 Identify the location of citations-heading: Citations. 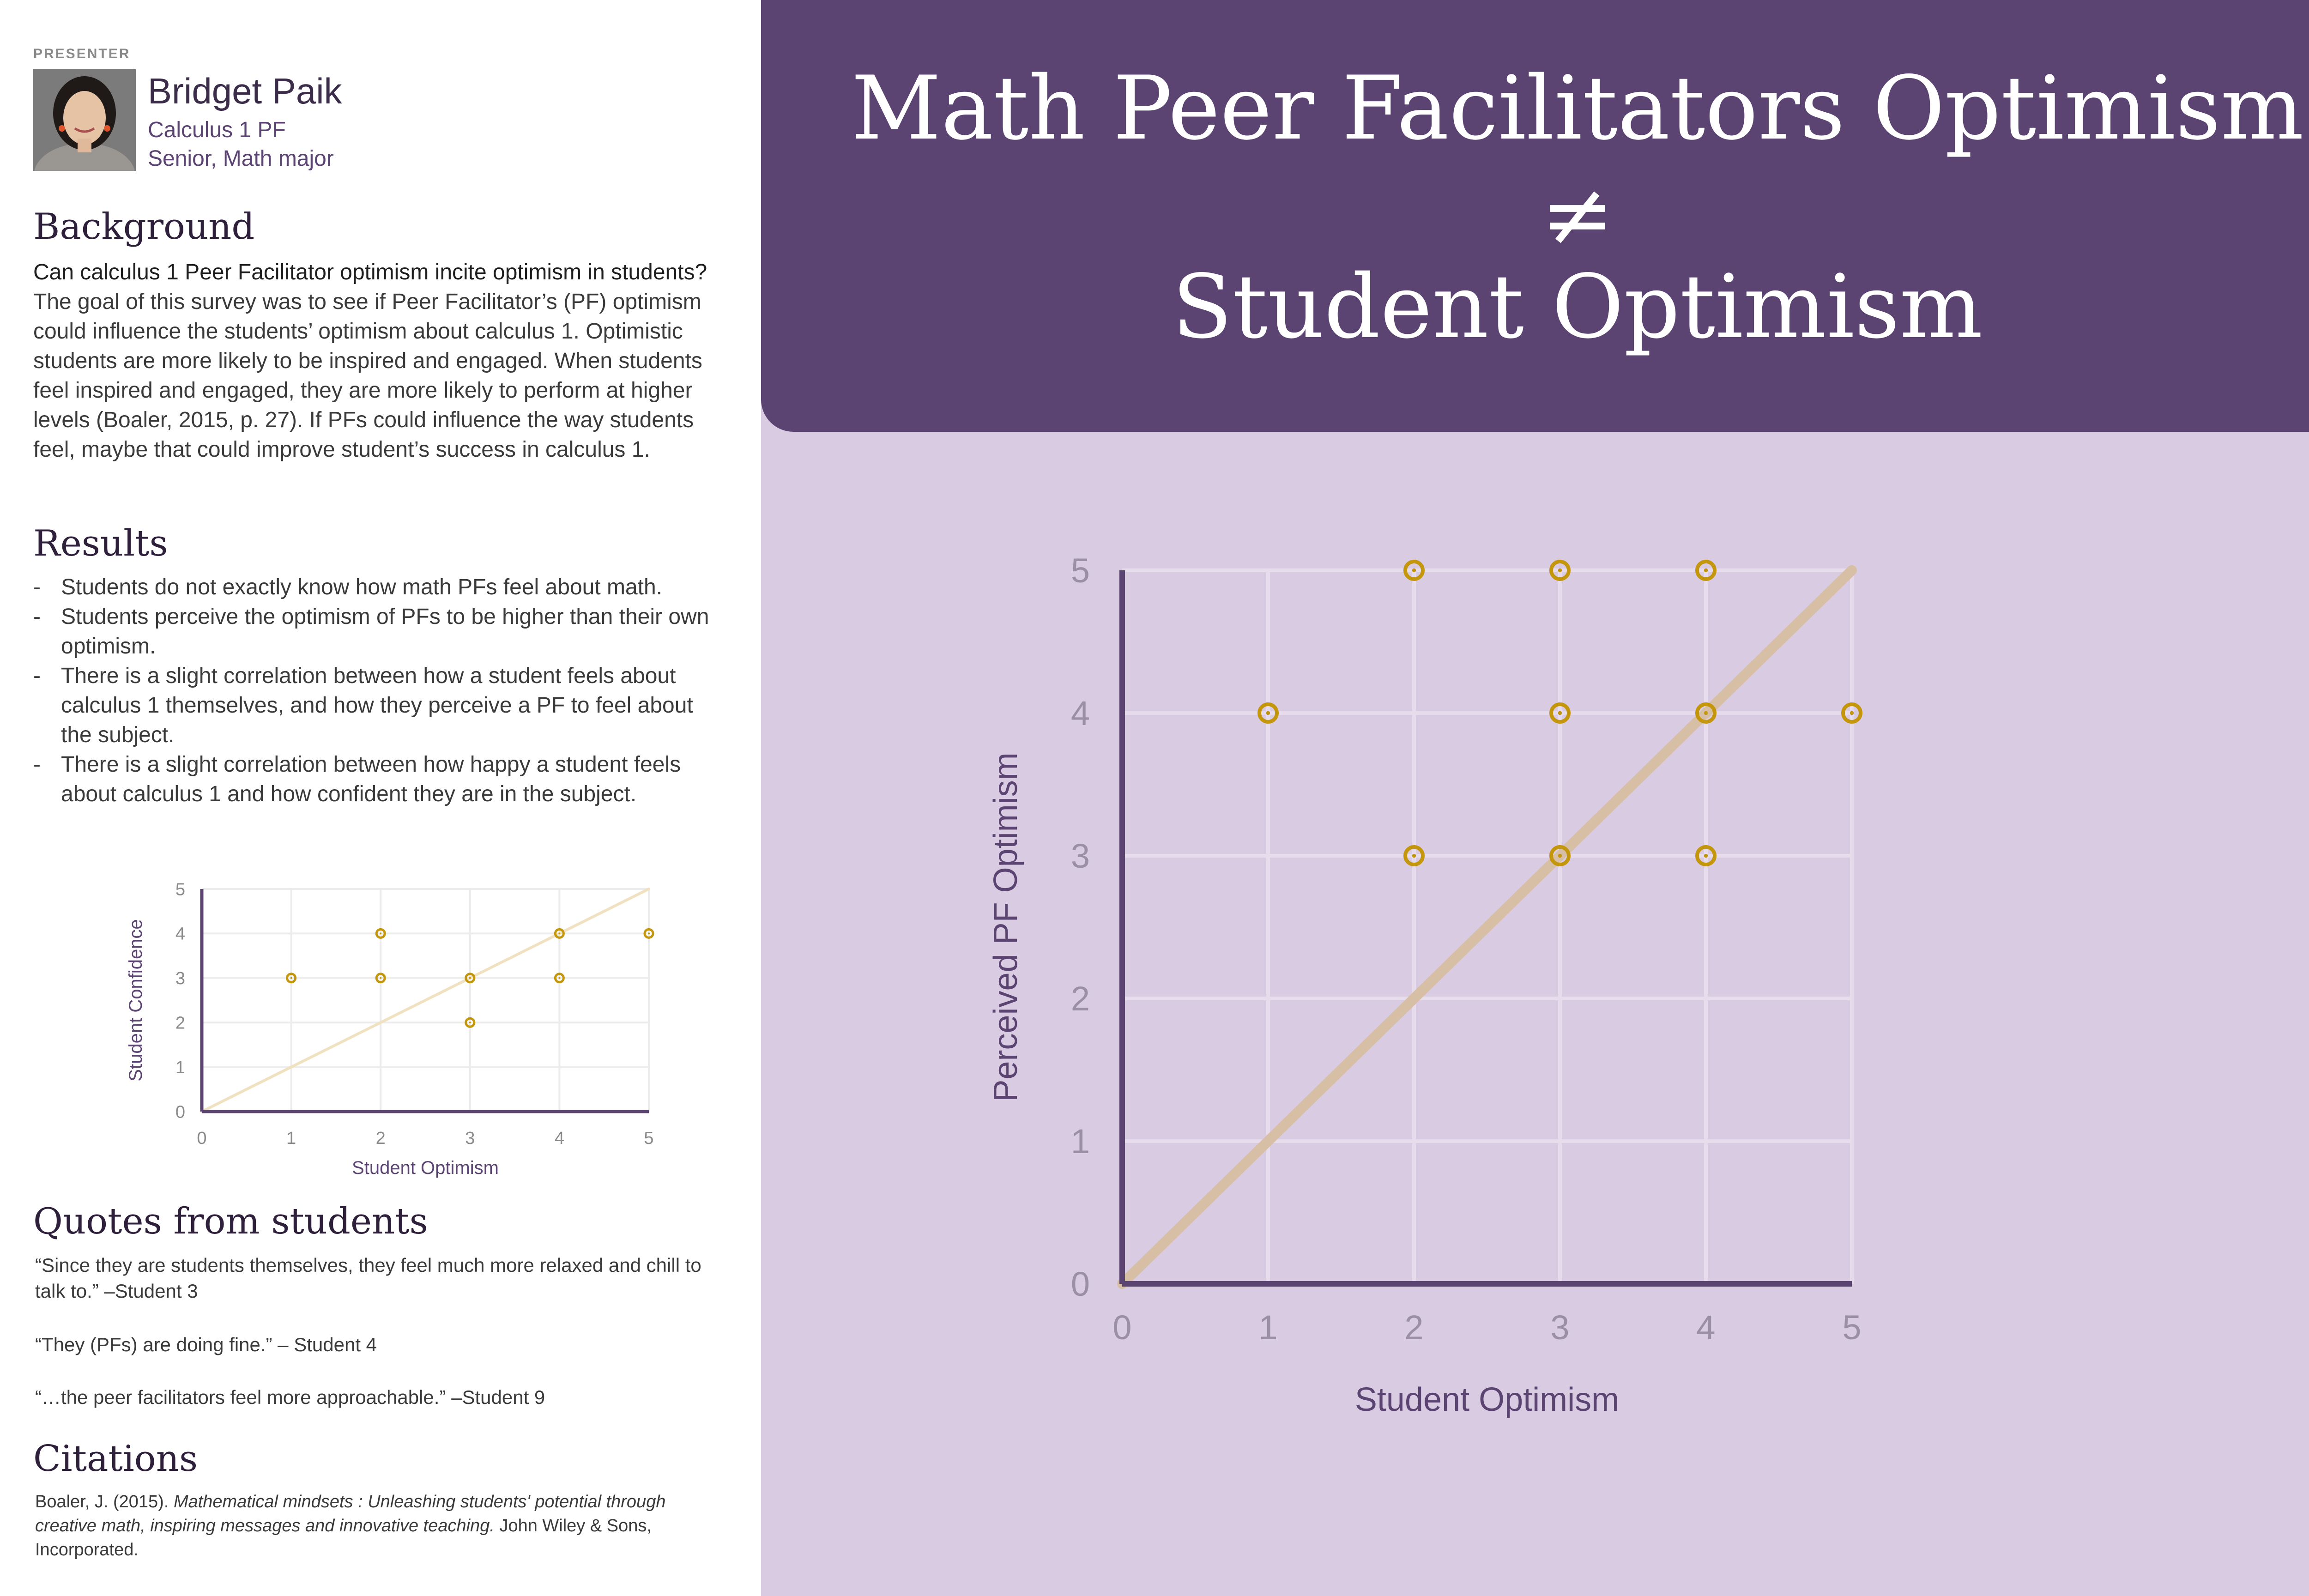
(115, 1459).